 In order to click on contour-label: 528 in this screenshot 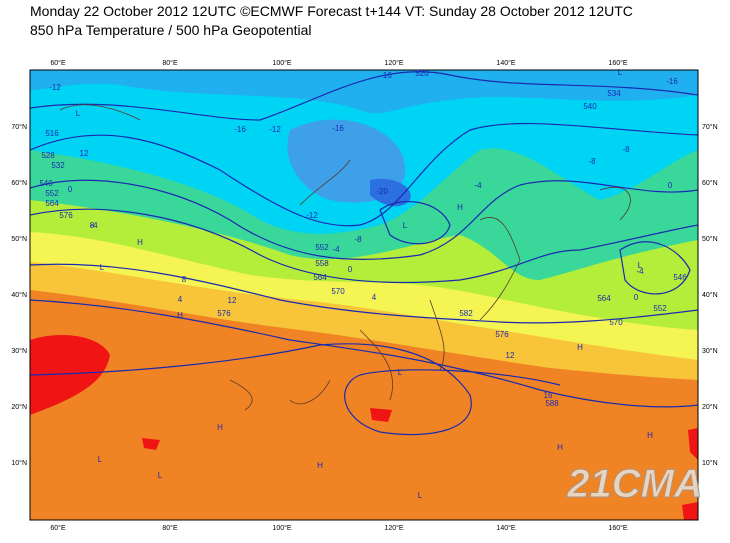, I will do `click(48, 155)`.